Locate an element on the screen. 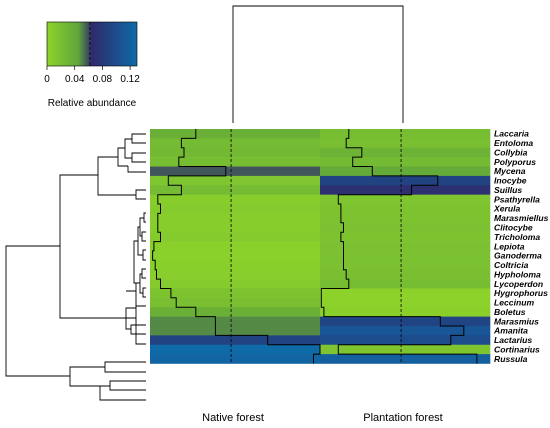  color-key-bar is located at coordinates (92, 44).